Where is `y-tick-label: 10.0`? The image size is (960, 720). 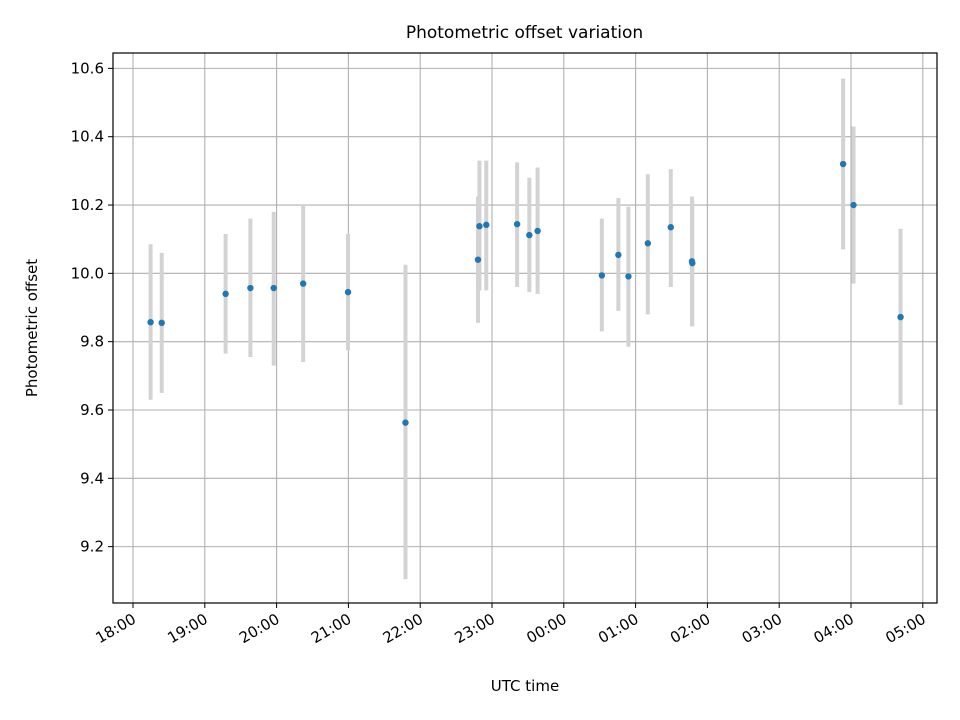 y-tick-label: 10.0 is located at coordinates (87, 273).